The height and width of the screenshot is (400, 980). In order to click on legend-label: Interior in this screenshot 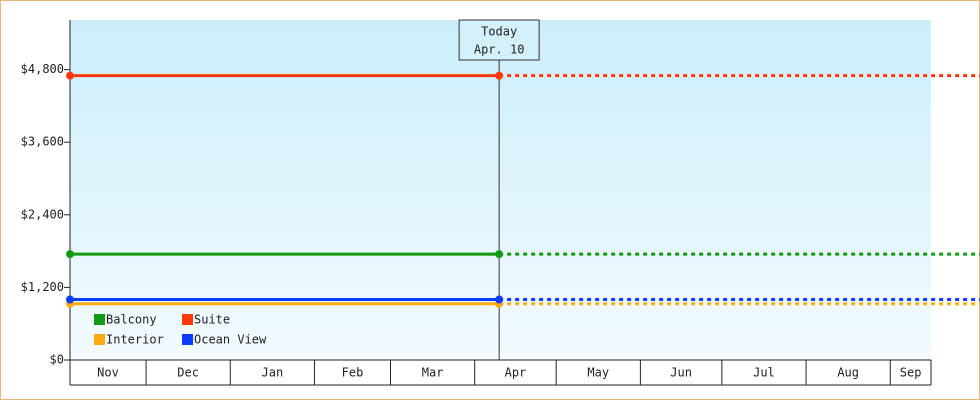, I will do `click(135, 340)`.